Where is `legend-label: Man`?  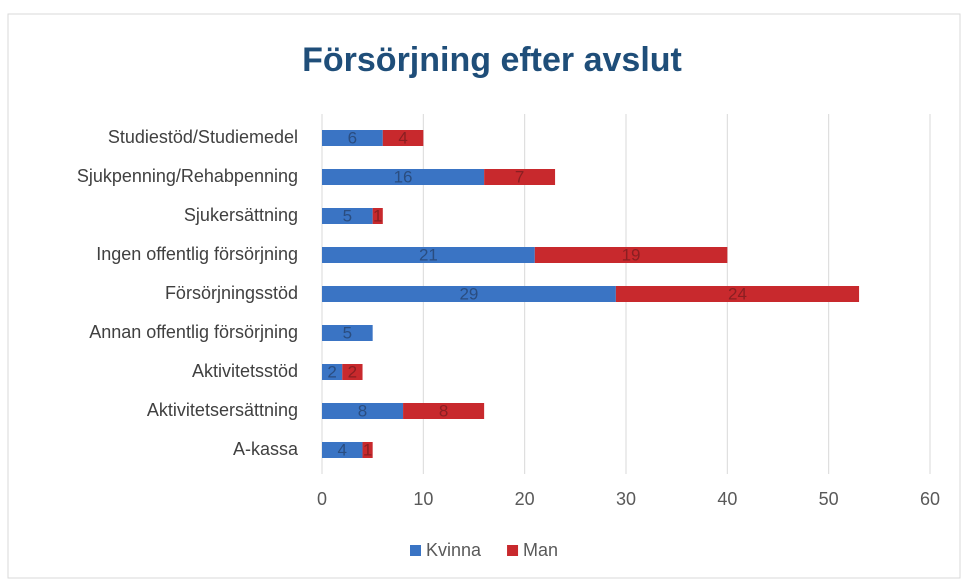 legend-label: Man is located at coordinates (540, 550).